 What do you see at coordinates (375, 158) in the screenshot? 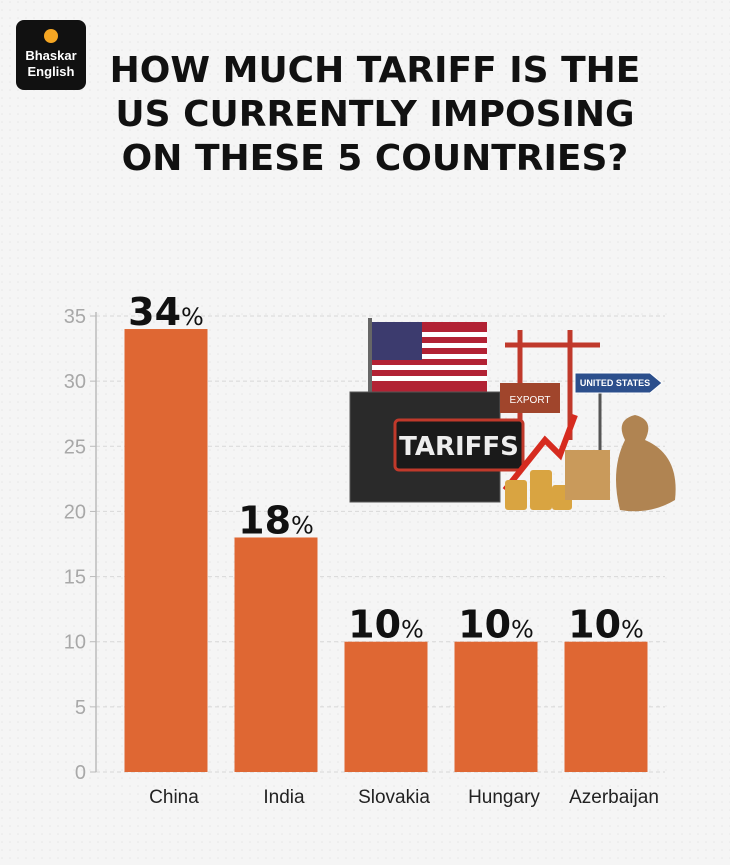
I see `chart-title: ON THESE 5 COUNTRIES?` at bounding box center [375, 158].